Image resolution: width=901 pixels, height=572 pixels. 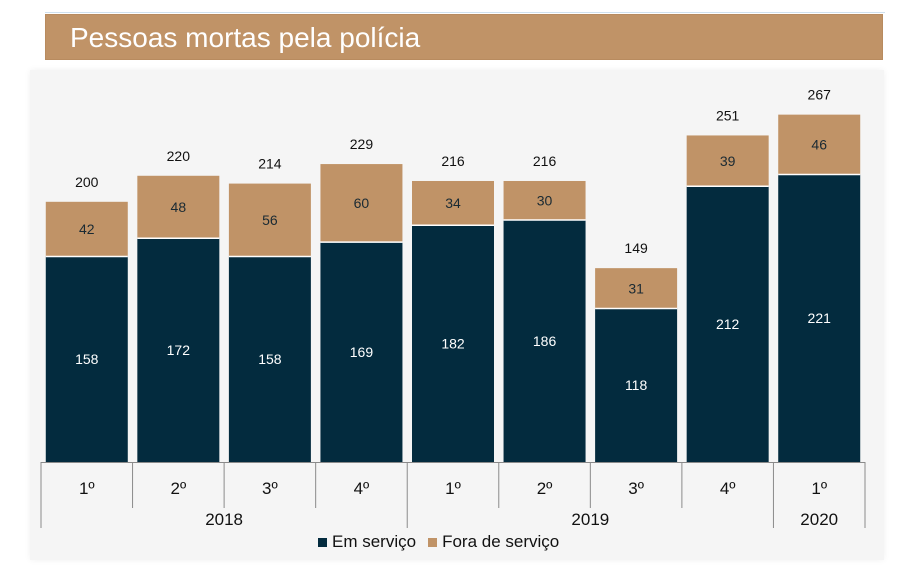 I want to click on tick-label-year: 2020, so click(x=819, y=519).